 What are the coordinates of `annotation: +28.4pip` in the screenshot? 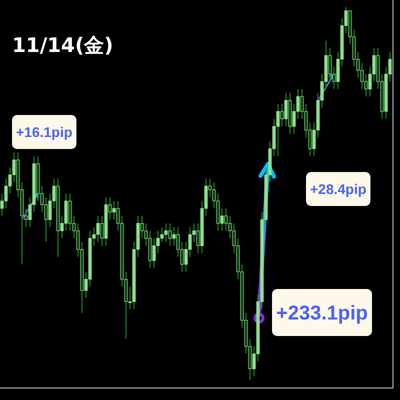 It's located at (338, 189).